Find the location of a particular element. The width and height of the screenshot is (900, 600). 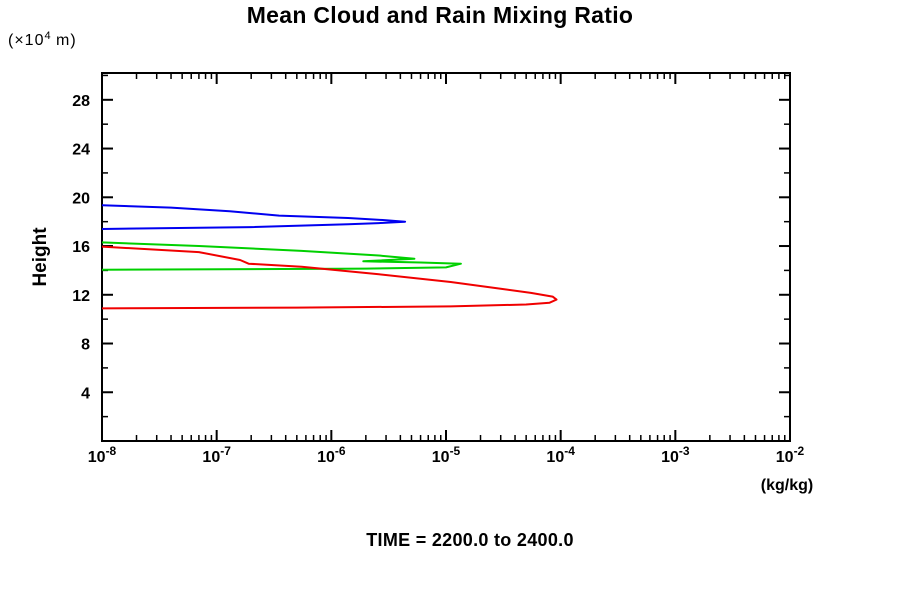

x-tick-label: 10⁻⁵ is located at coordinates (446, 455).